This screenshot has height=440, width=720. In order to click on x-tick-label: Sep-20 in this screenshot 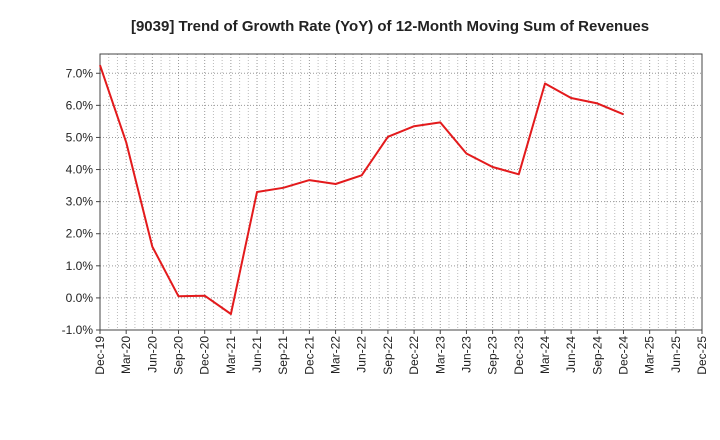, I will do `click(179, 355)`.